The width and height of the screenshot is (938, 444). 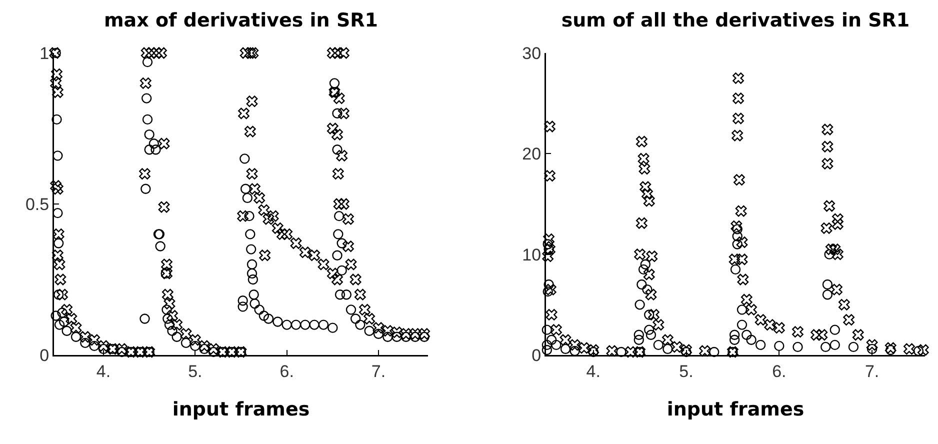 What do you see at coordinates (532, 154) in the screenshot?
I see `y-tick-label: 20` at bounding box center [532, 154].